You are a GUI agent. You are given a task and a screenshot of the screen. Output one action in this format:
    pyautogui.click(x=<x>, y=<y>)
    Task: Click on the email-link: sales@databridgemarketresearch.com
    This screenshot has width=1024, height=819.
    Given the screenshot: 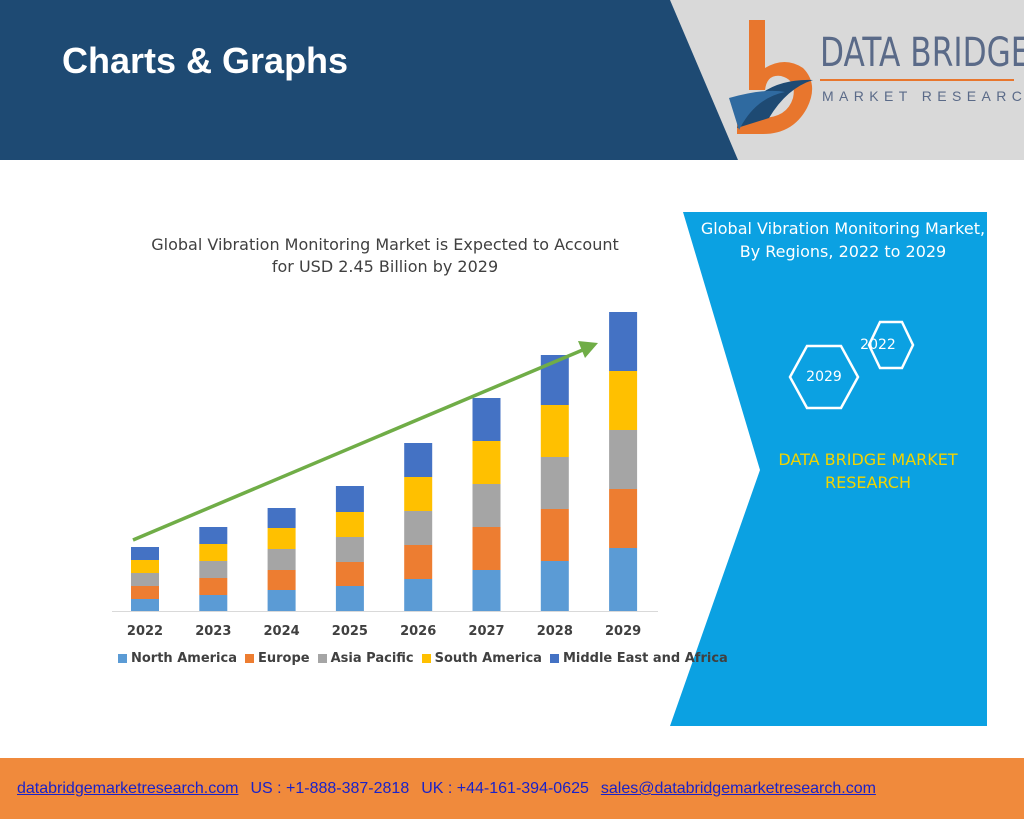 What is the action you would take?
    pyautogui.click(x=738, y=788)
    